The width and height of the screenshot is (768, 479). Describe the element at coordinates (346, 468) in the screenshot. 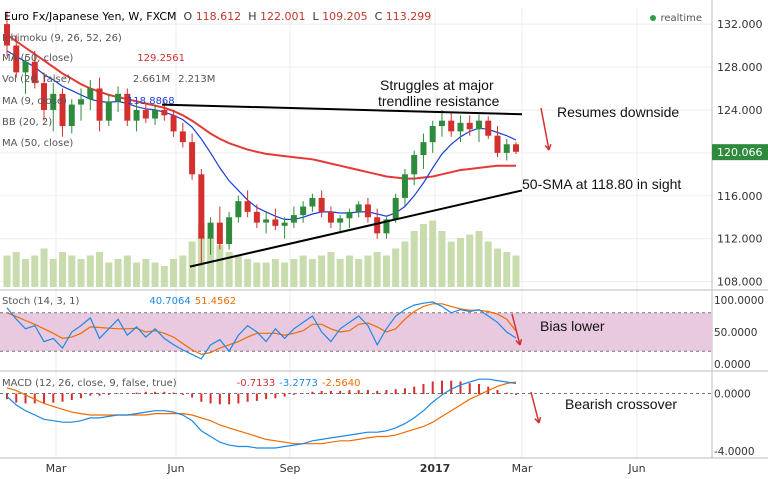

I see `time-axis: Mar Jun Sep 2017 Mar Jun` at that location.